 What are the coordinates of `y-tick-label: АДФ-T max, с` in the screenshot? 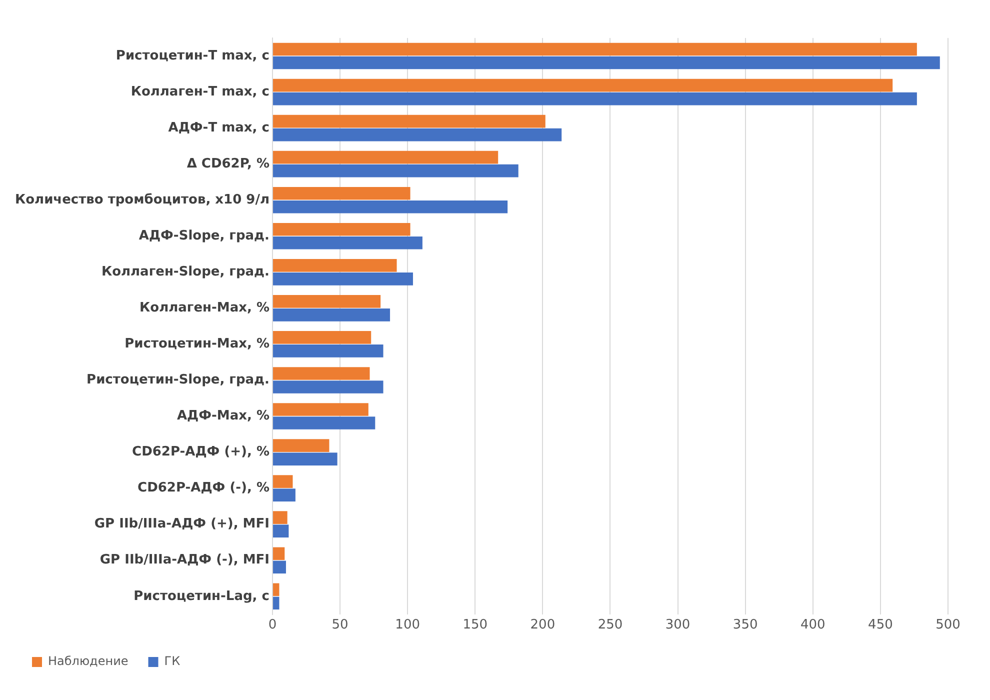 It's located at (219, 128).